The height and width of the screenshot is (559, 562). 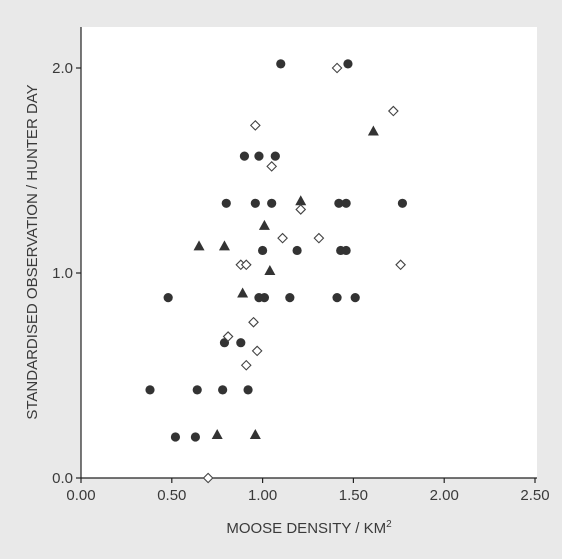 What do you see at coordinates (308, 491) in the screenshot?
I see `x-axis-ticks: 0.00 0.50 1.00 1.50 2.00 2.50` at bounding box center [308, 491].